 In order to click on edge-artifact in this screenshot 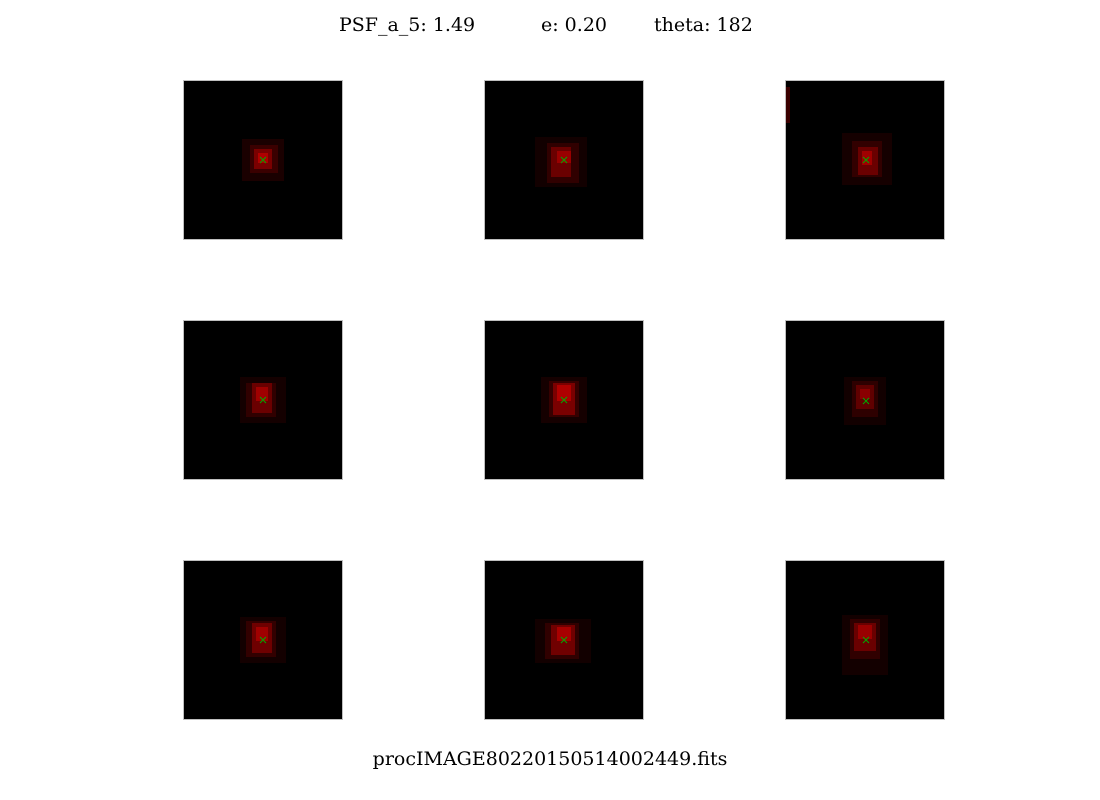, I will do `click(788, 105)`.